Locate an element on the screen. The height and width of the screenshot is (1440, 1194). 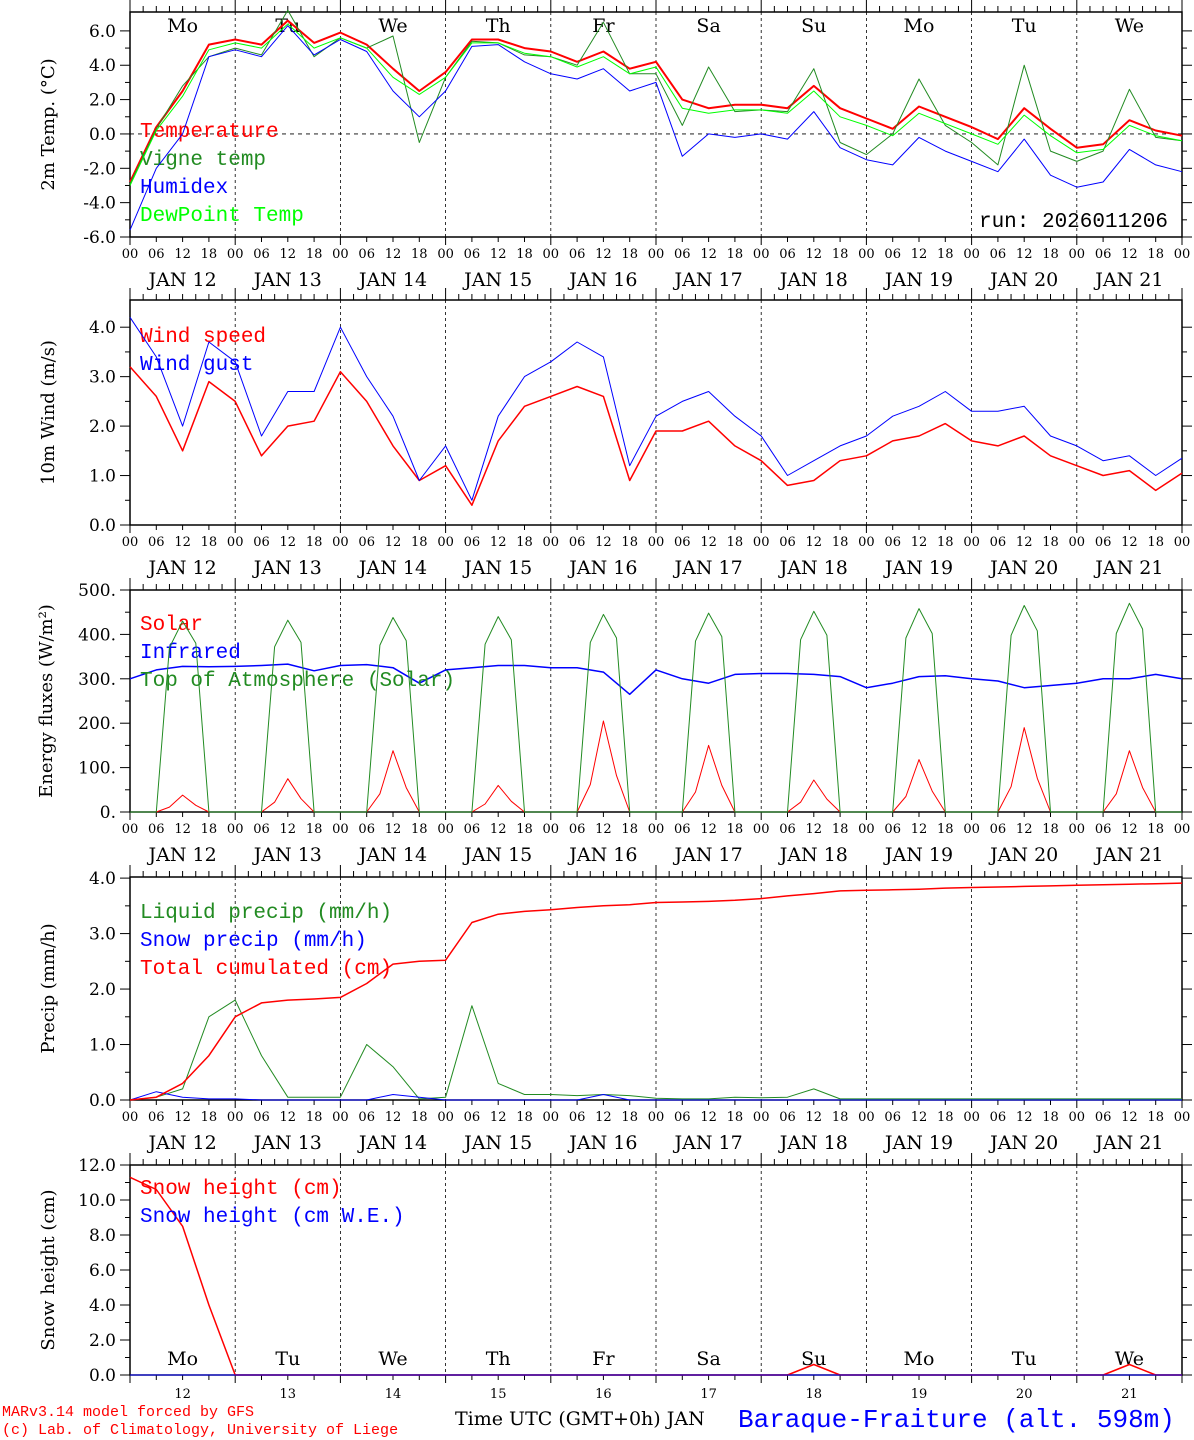
legend-entry: Infrared is located at coordinates (190, 653).